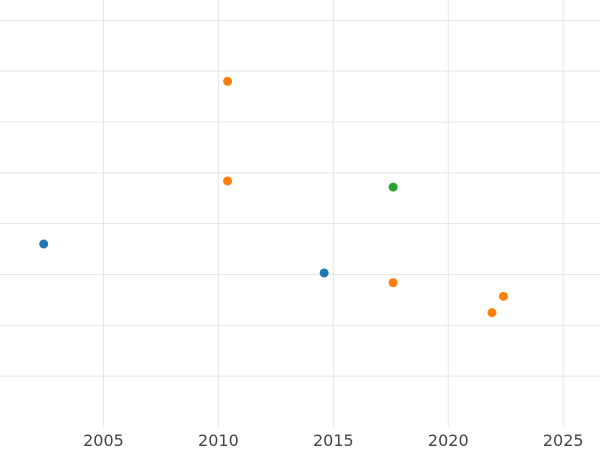 This screenshot has height=450, width=600. What do you see at coordinates (448, 440) in the screenshot?
I see `x-tick-label: 2020` at bounding box center [448, 440].